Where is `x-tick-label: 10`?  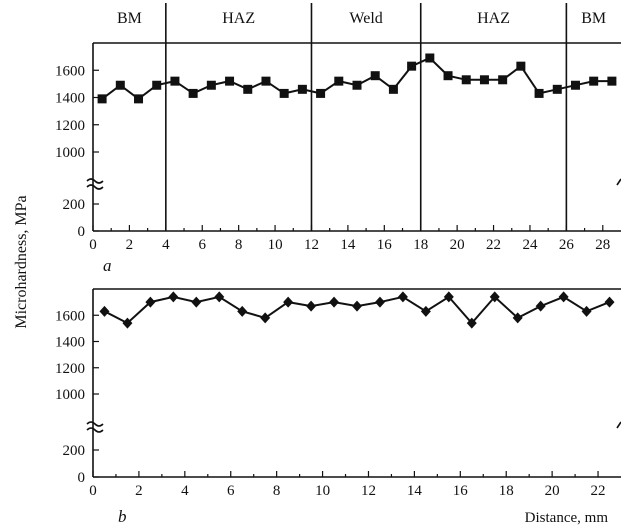 x-tick-label: 10 is located at coordinates (275, 245).